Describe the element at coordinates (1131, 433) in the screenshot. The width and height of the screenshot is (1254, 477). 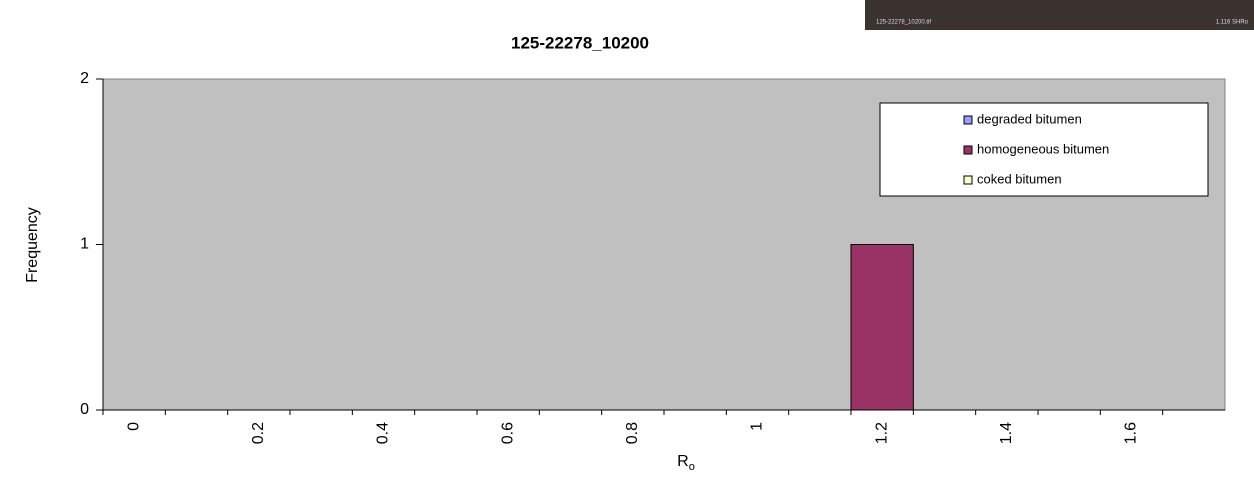
I see `x-tick-label: 1.6` at that location.